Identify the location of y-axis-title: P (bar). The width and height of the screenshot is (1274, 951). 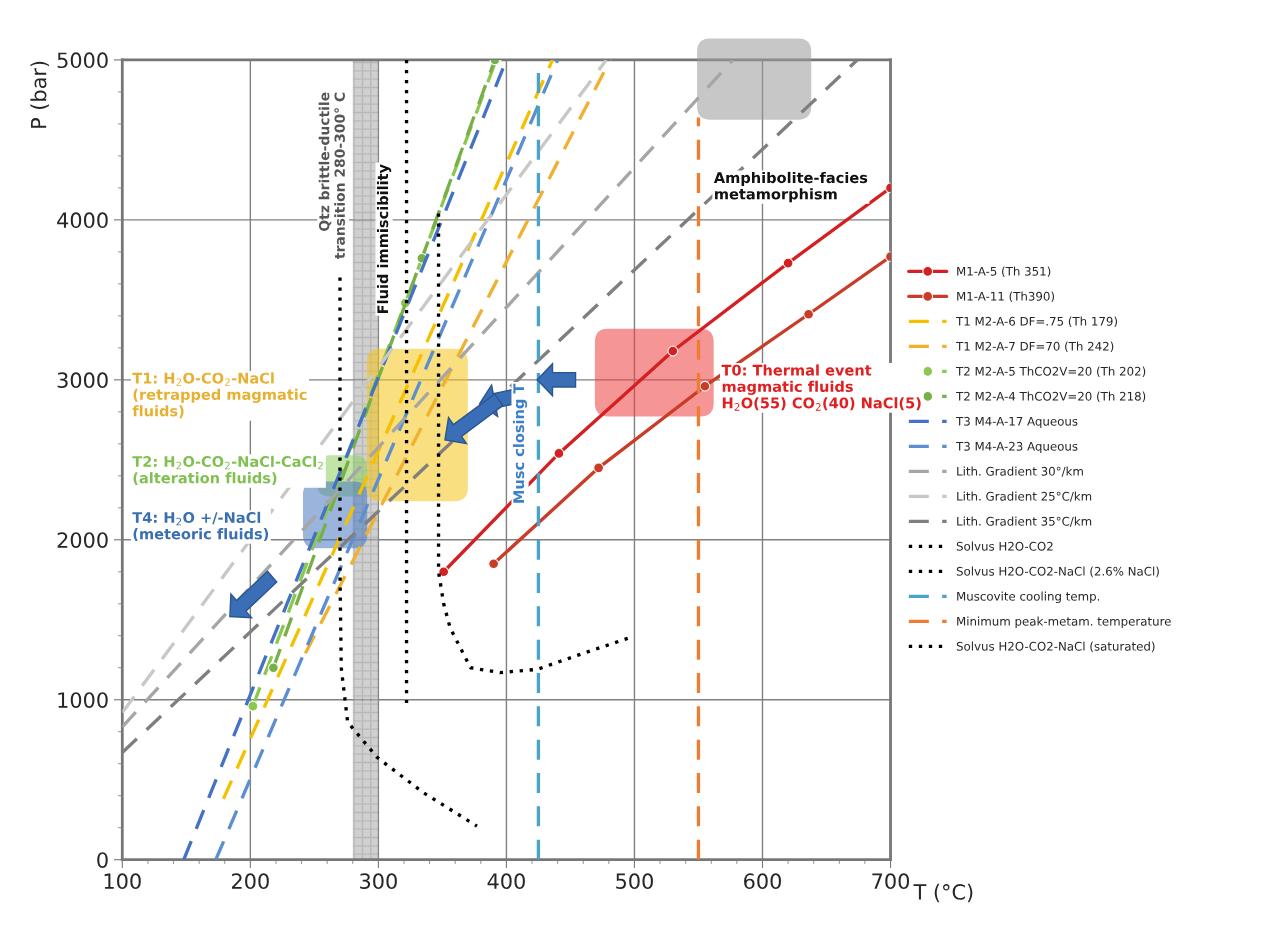
(39, 94).